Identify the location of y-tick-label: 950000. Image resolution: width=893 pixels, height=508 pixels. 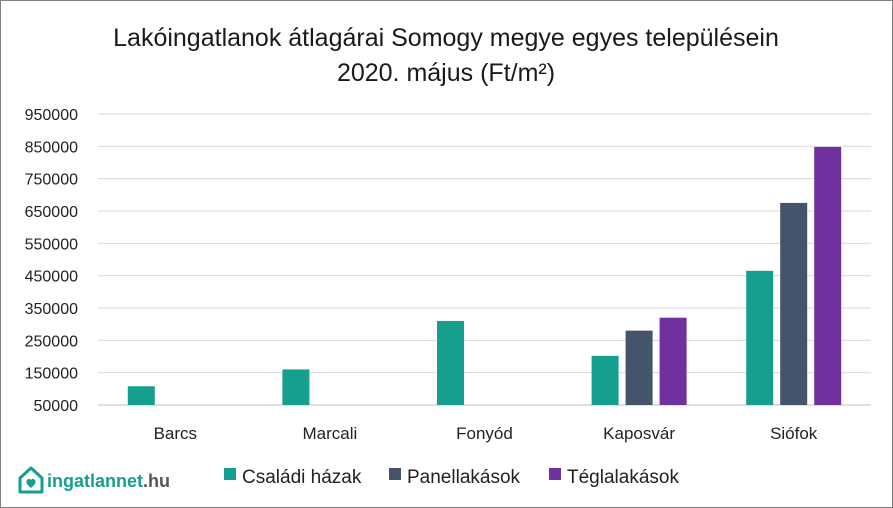
(51, 115).